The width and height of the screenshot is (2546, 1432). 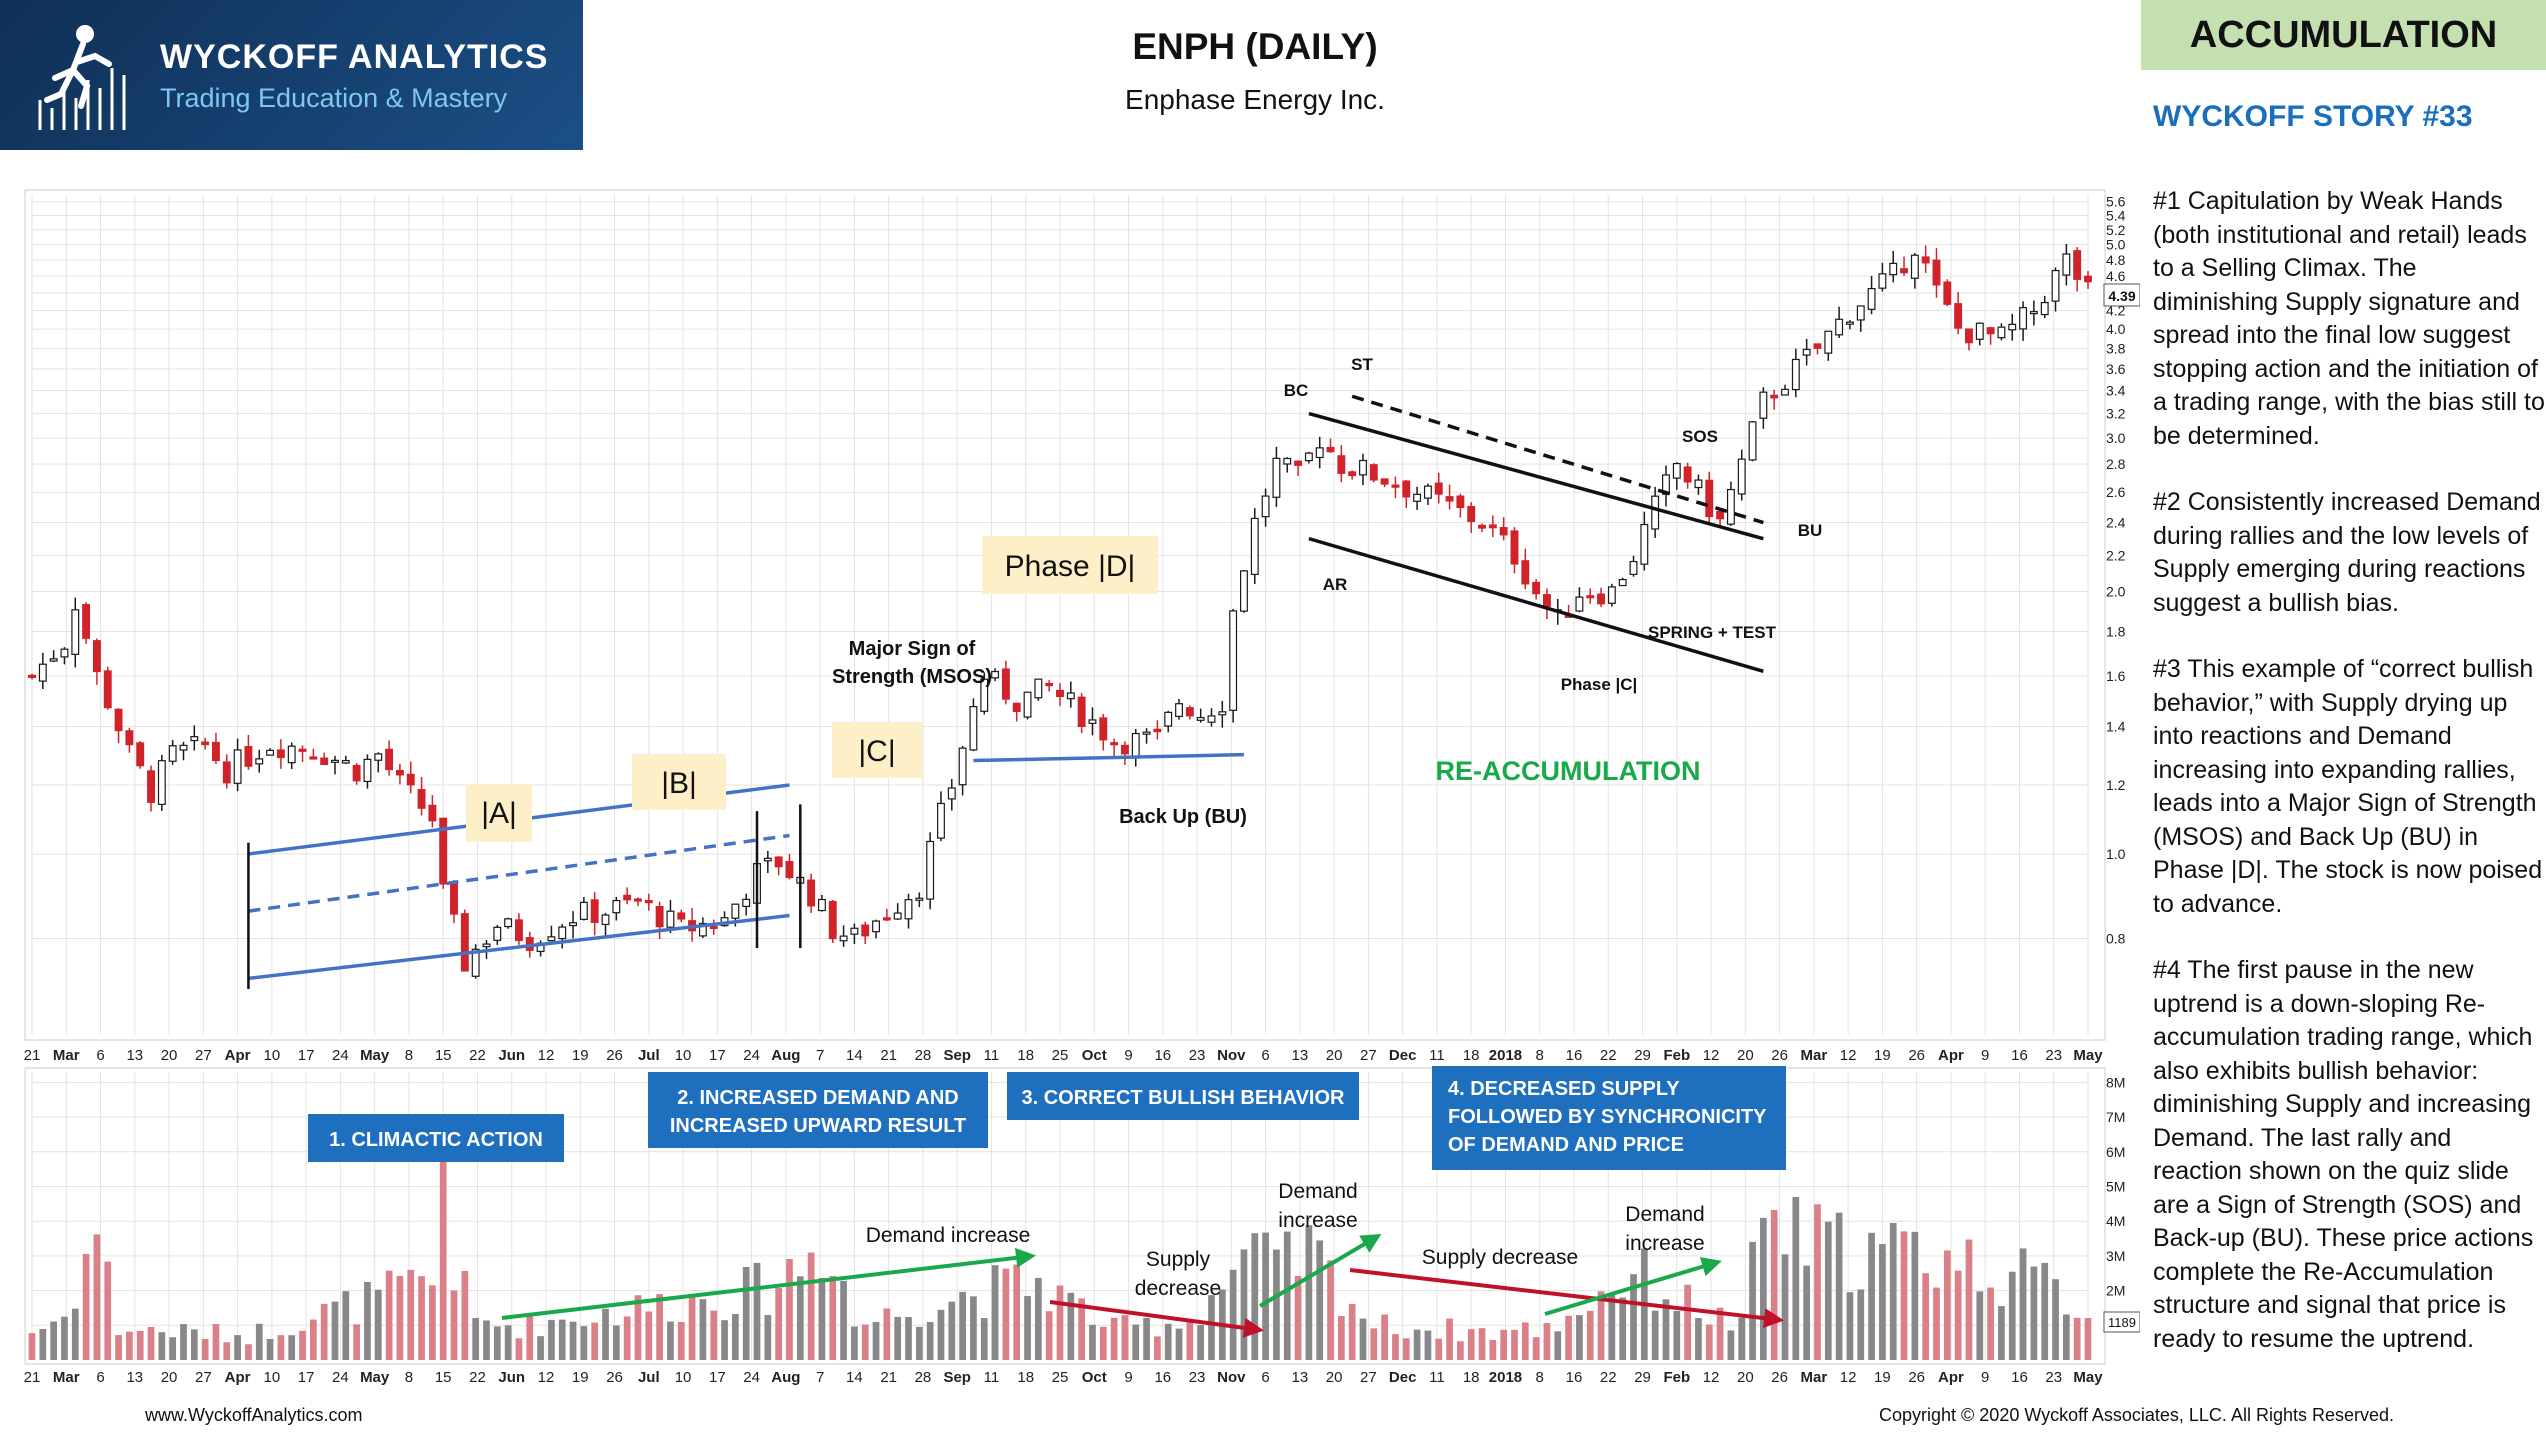 I want to click on brand-title: WYCKOFF ANALYTICS, so click(x=354, y=57).